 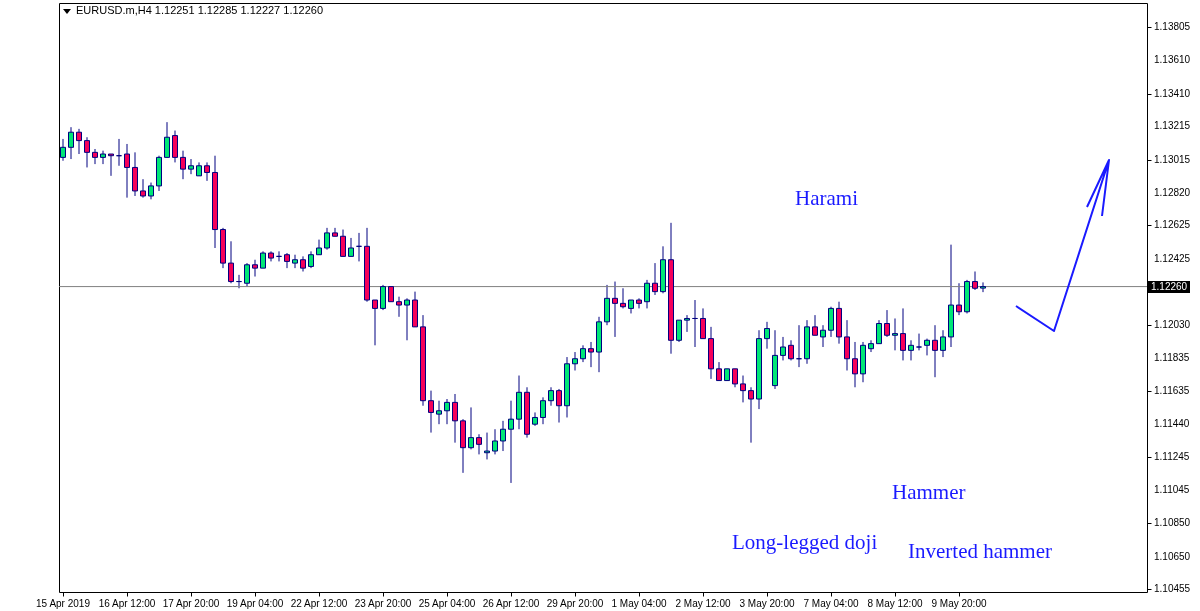 I want to click on x-tick-label: 16 Apr 12:00, so click(x=127, y=603).